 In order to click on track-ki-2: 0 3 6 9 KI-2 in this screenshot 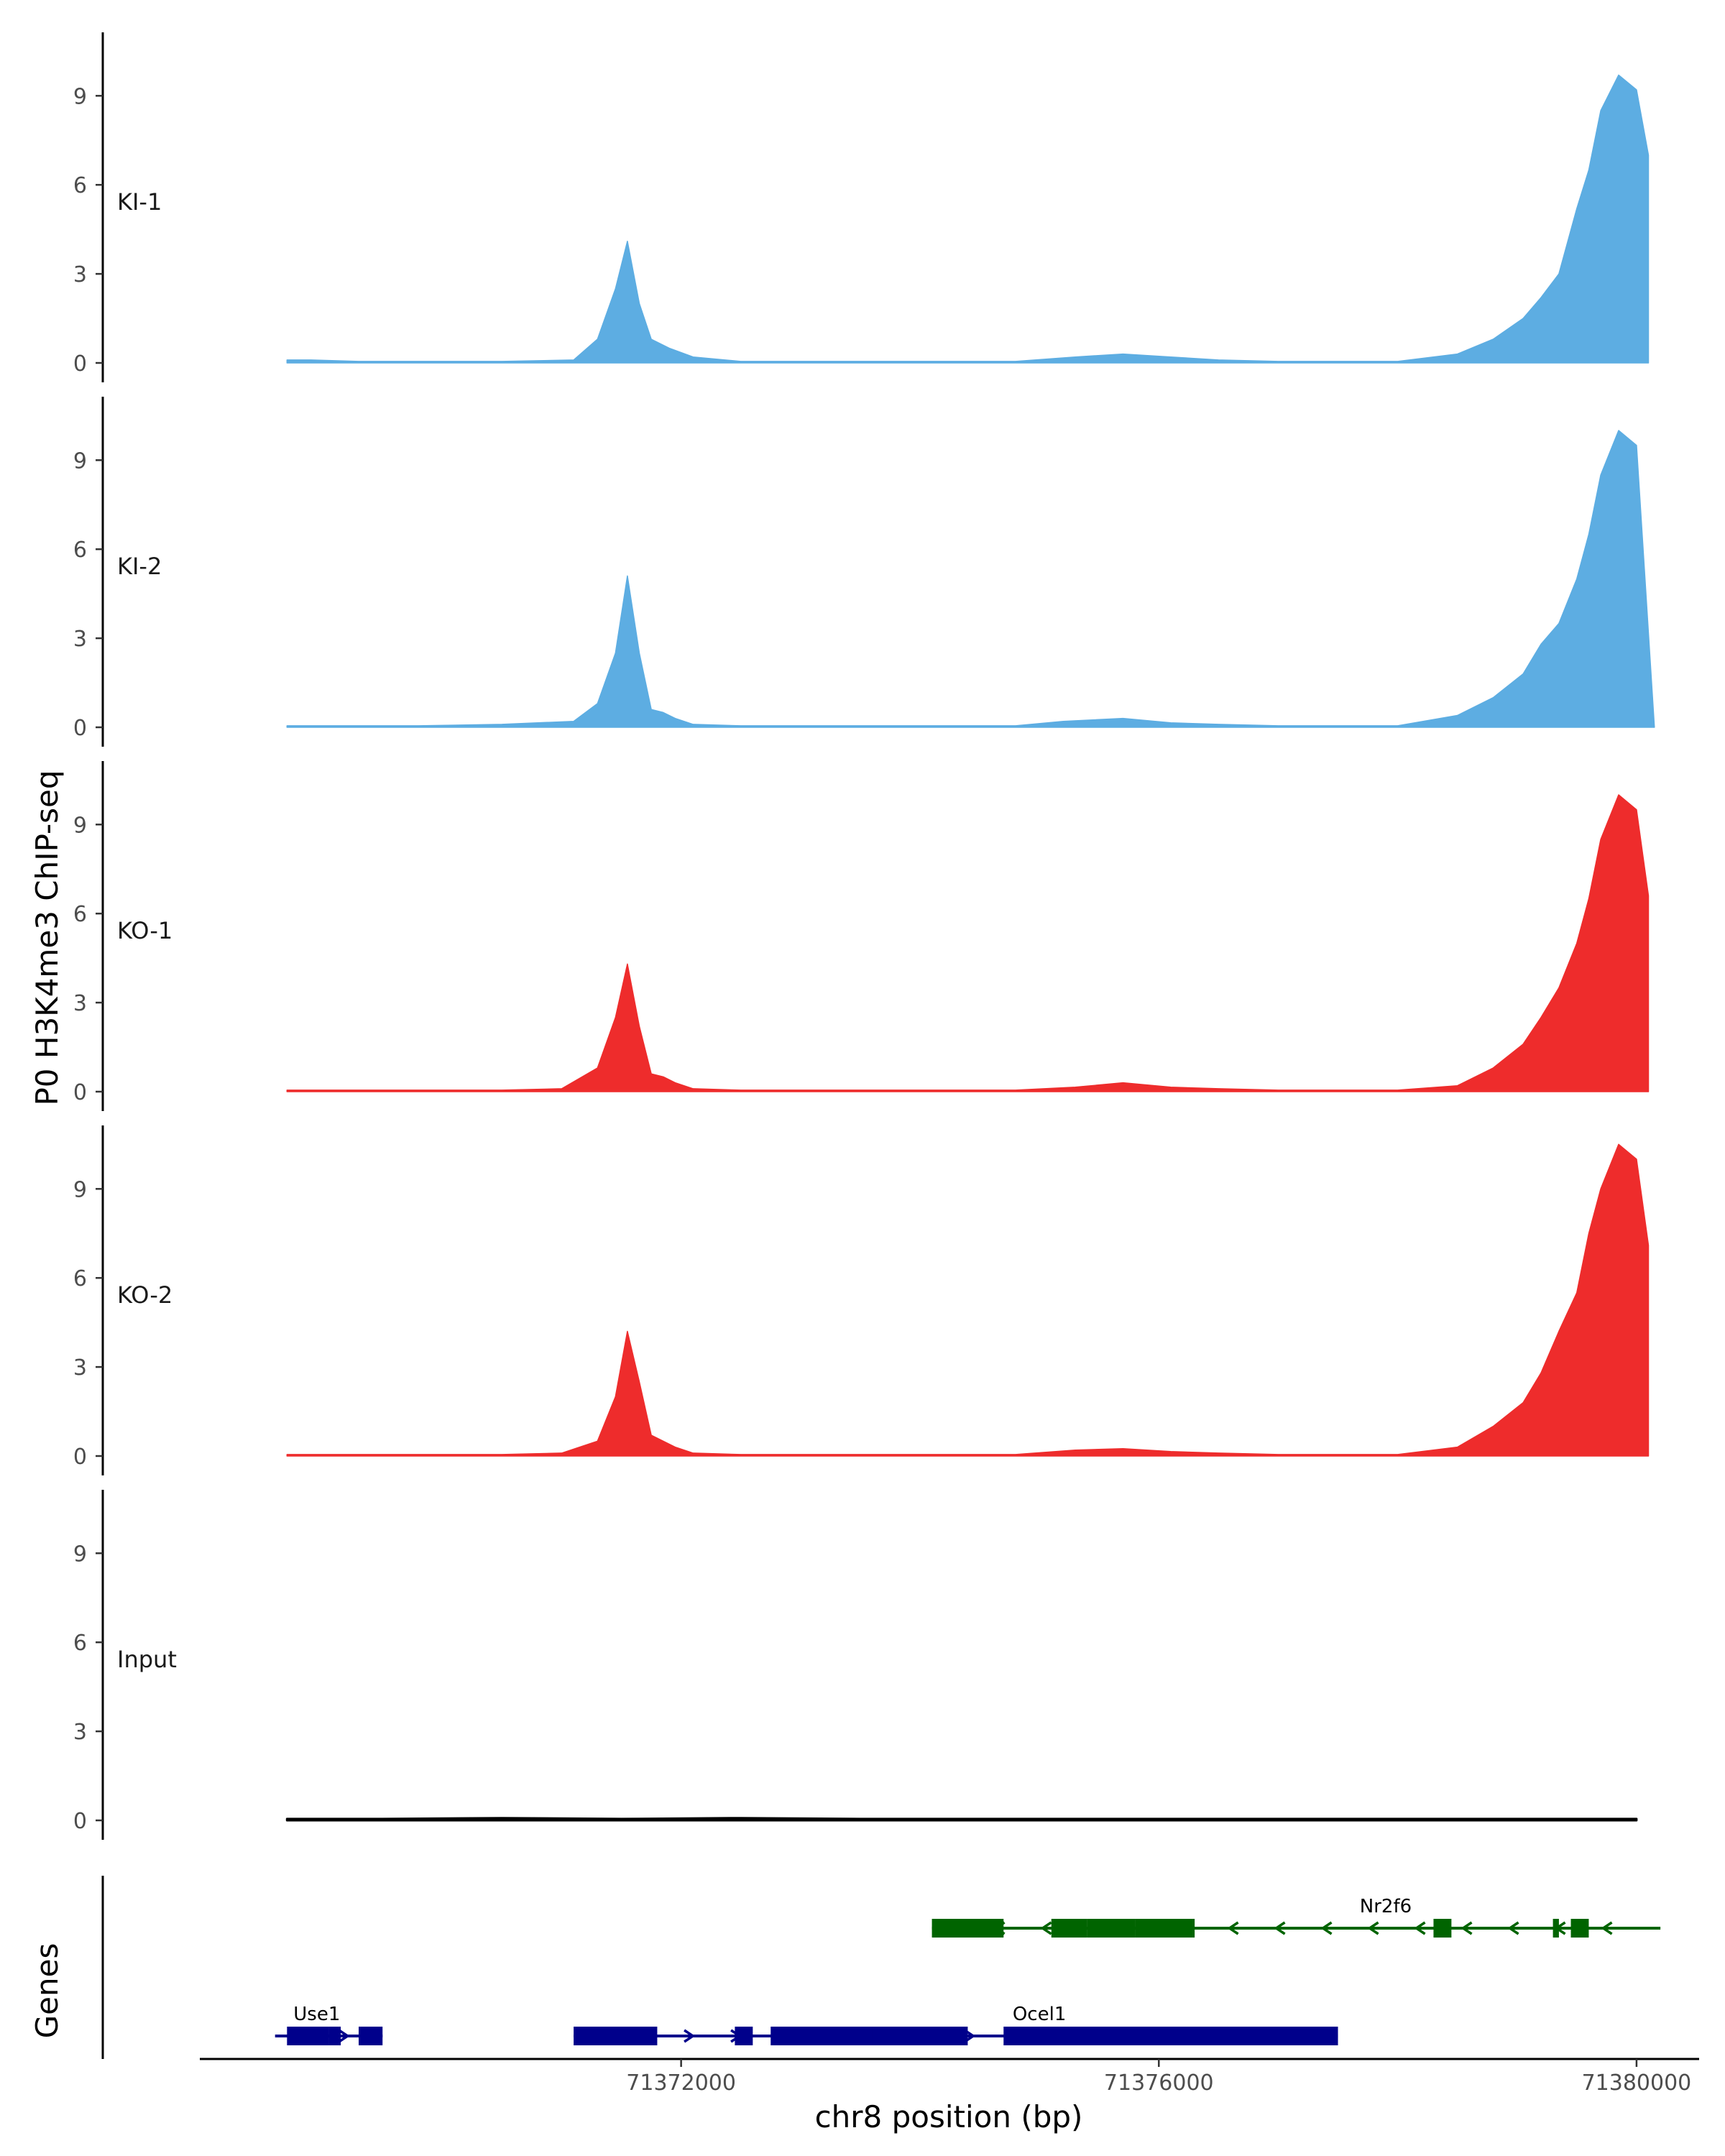, I will do `click(864, 572)`.